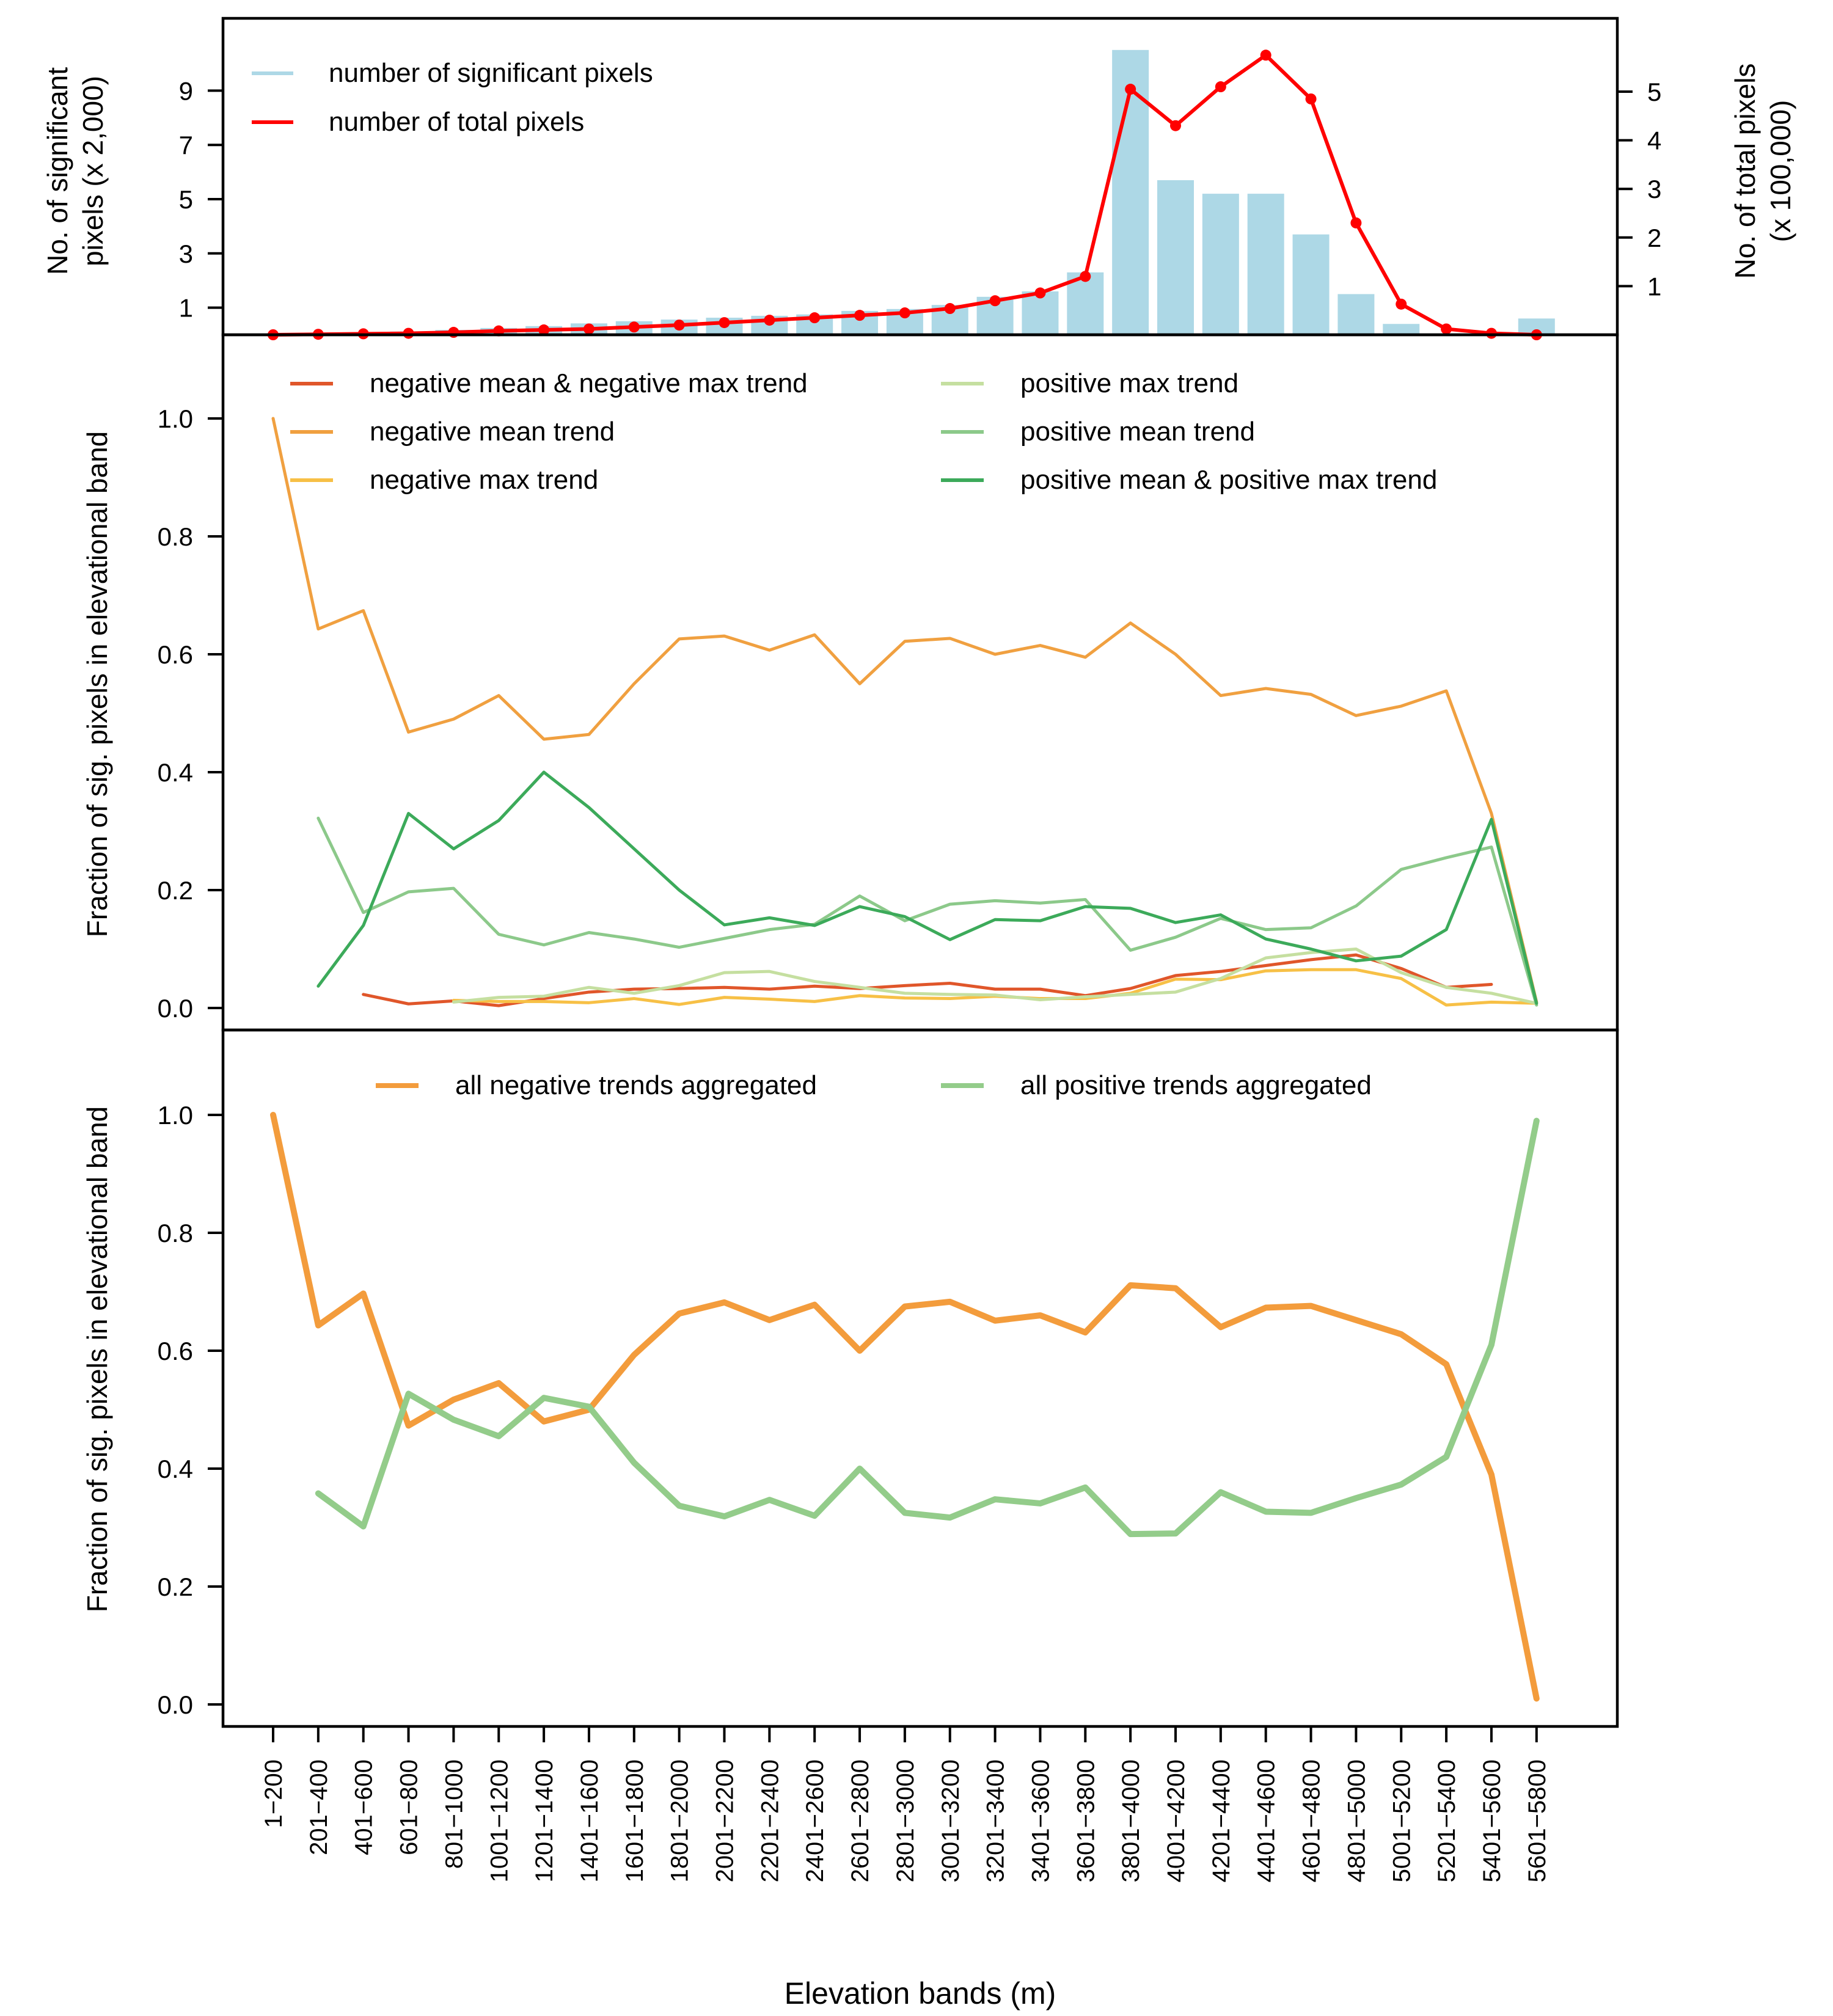  Describe the element at coordinates (1311, 1820) in the screenshot. I see `x-tick-label-4601−4800: 4601−4800` at that location.